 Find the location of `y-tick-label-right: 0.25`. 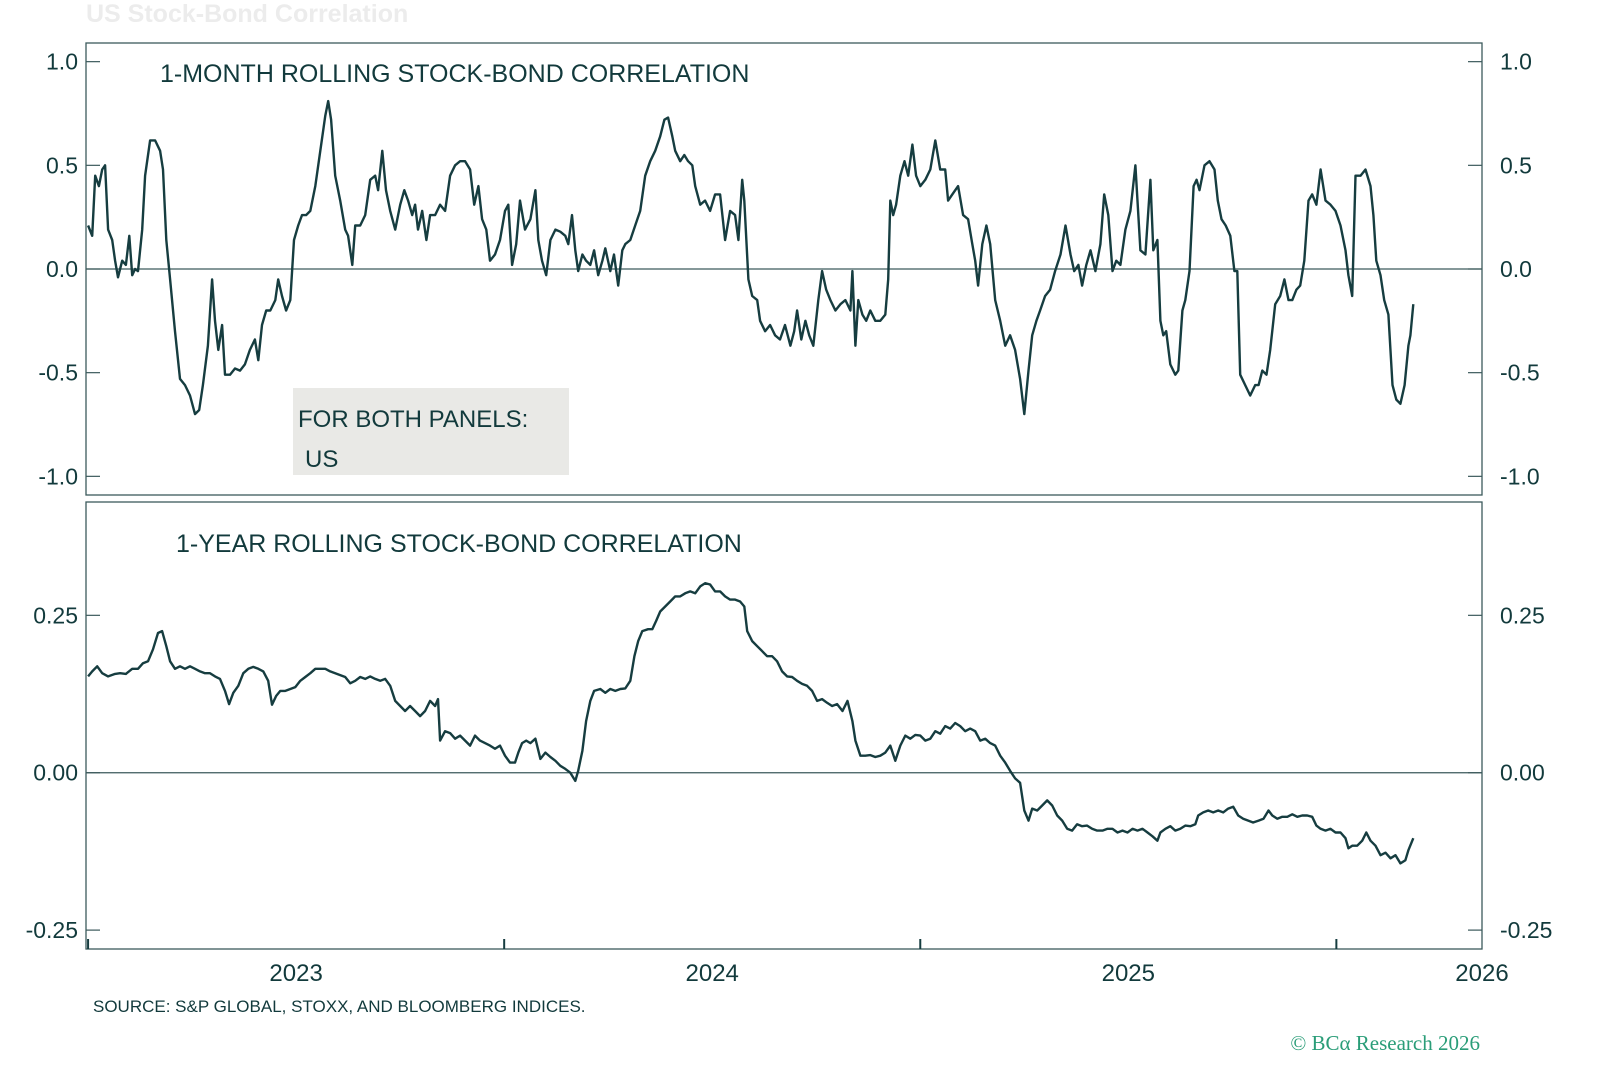

y-tick-label-right: 0.25 is located at coordinates (1522, 615).